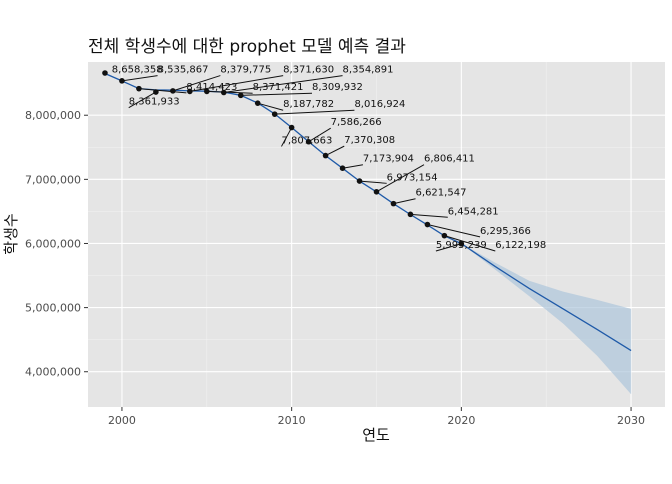  I want to click on data-label: 8,187,782, so click(308, 104).